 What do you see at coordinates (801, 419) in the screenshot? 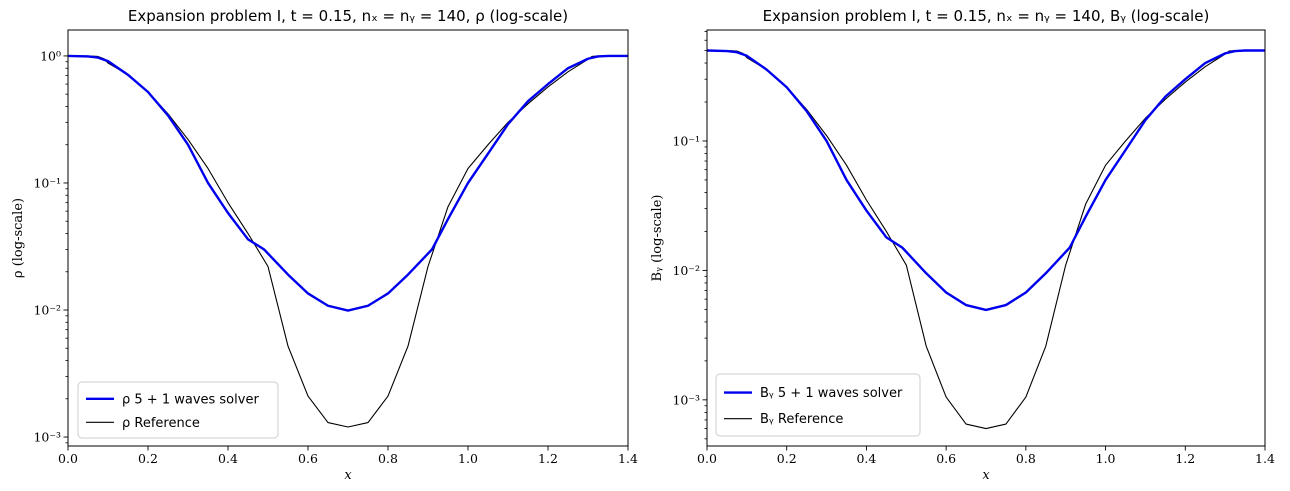
I see `legend-label: Bᵧ Reference` at bounding box center [801, 419].